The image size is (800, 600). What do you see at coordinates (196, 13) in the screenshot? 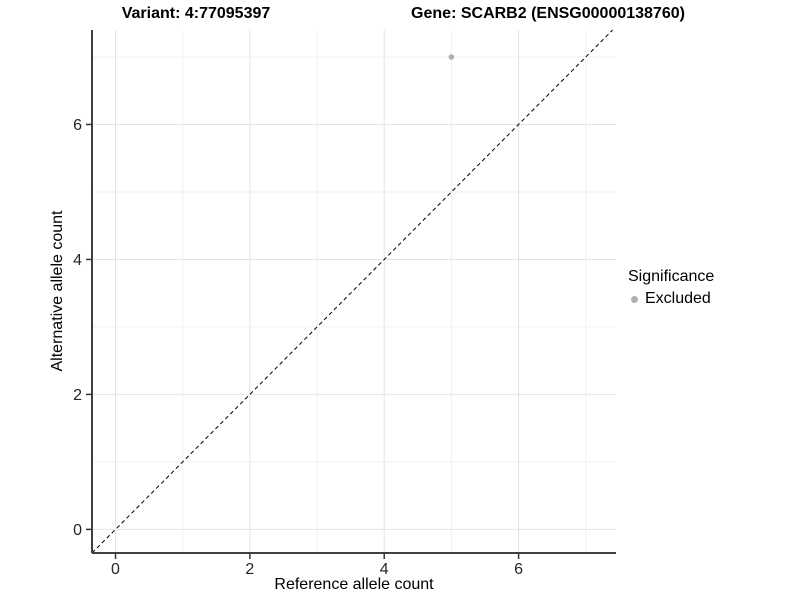
I see `variant-title: Variant: 4:77095397` at bounding box center [196, 13].